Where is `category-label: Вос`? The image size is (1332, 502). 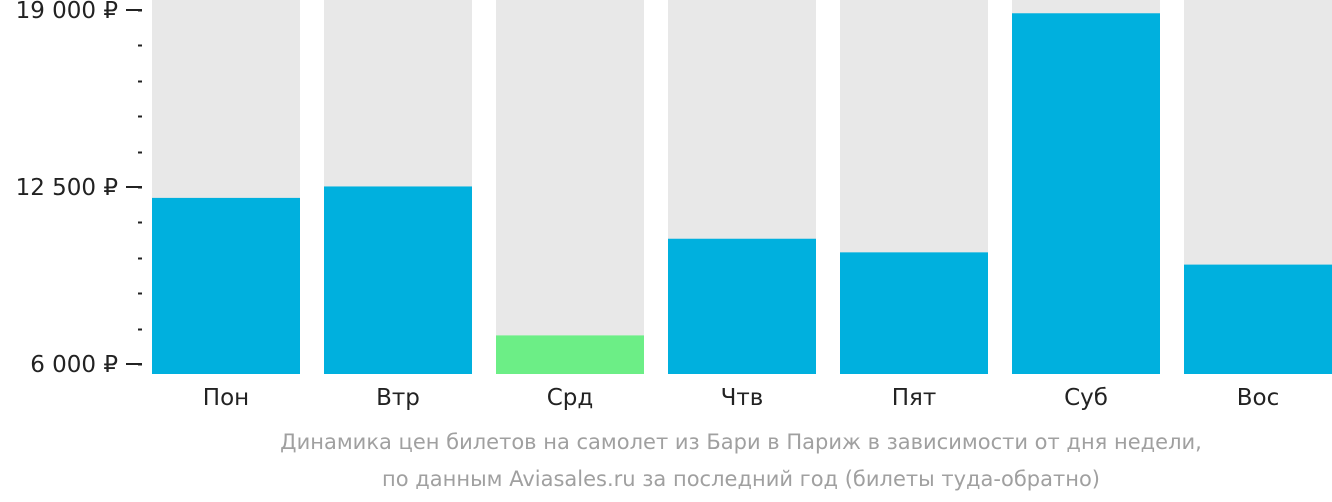
category-label: Вос is located at coordinates (1258, 398).